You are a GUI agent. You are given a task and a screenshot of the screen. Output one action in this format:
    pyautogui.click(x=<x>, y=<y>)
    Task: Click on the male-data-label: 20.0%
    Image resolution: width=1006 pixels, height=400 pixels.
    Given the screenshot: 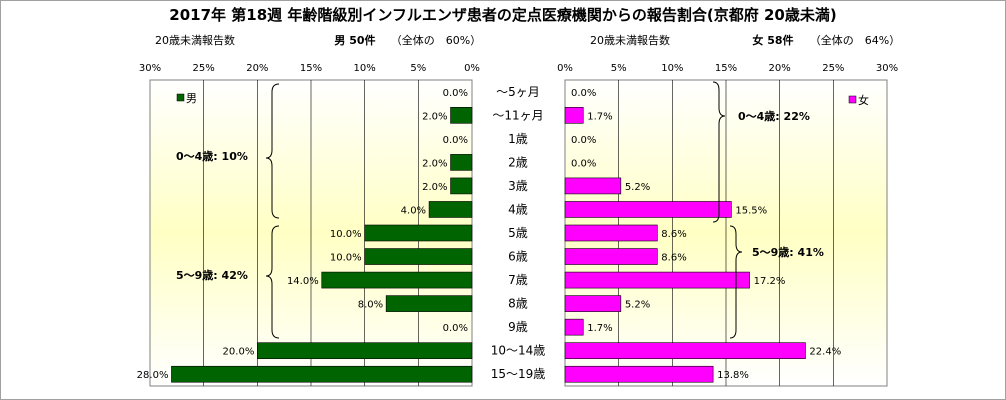 What is the action you would take?
    pyautogui.click(x=239, y=352)
    